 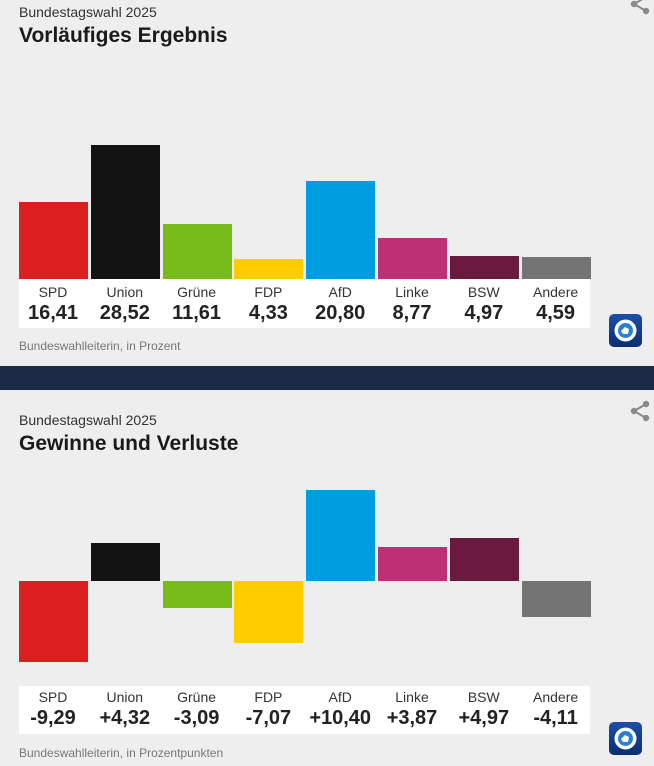 What do you see at coordinates (340, 718) in the screenshot?
I see `party-value: +10,40` at bounding box center [340, 718].